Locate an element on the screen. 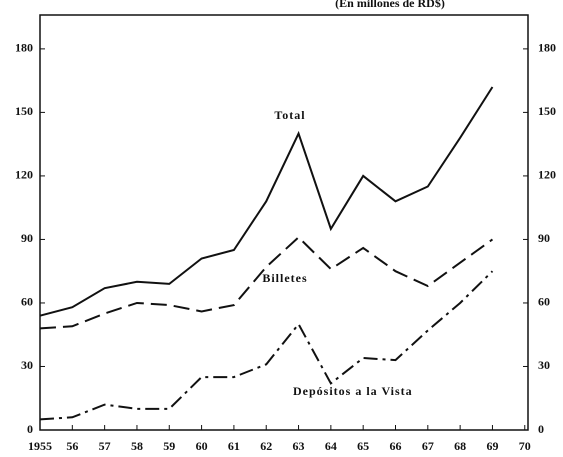  y2-tick-label: 180 is located at coordinates (547, 48).